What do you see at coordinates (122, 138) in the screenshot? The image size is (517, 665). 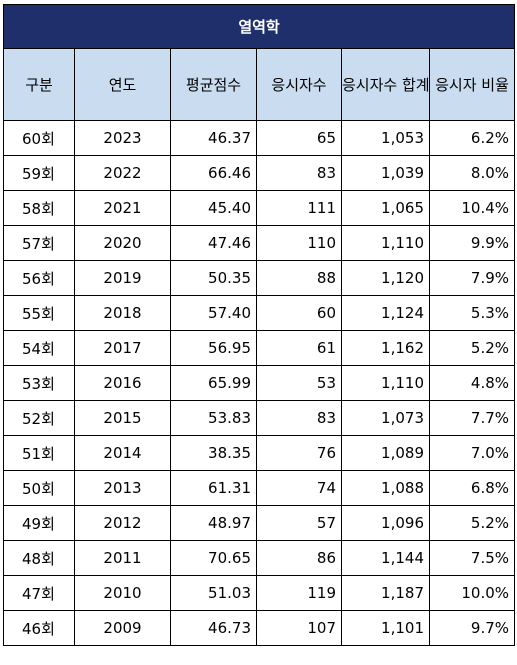 I see `year-cell: 2023` at bounding box center [122, 138].